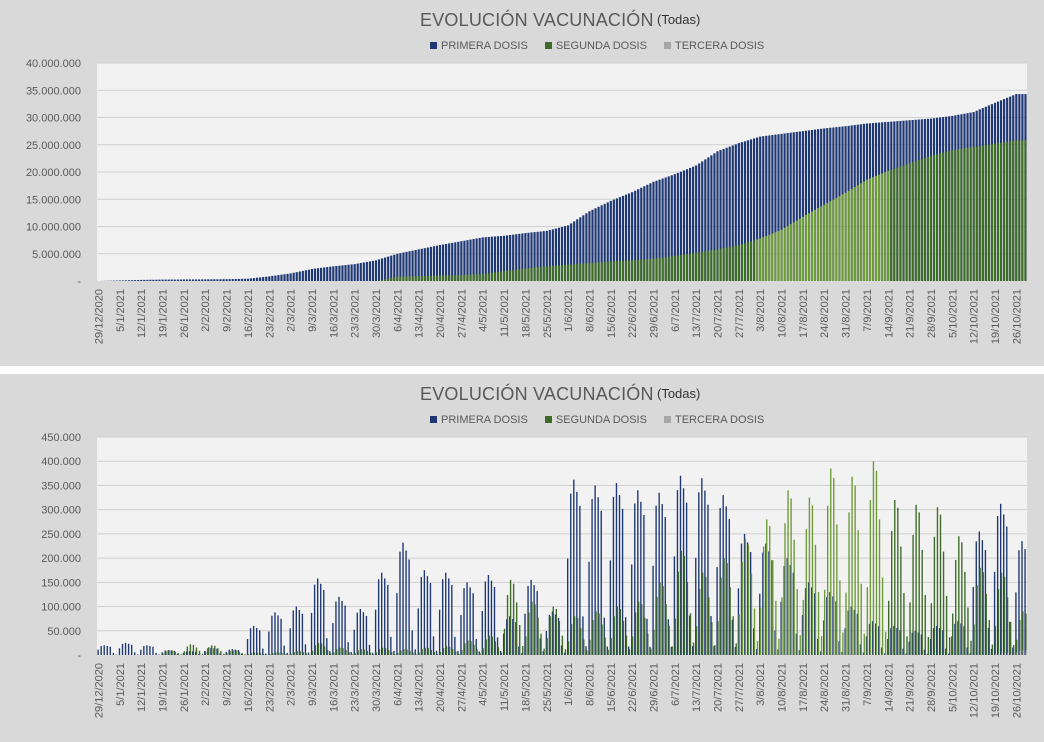 This screenshot has width=1044, height=742. What do you see at coordinates (61, 486) in the screenshot?
I see `y-tick-label: 350.000` at bounding box center [61, 486].